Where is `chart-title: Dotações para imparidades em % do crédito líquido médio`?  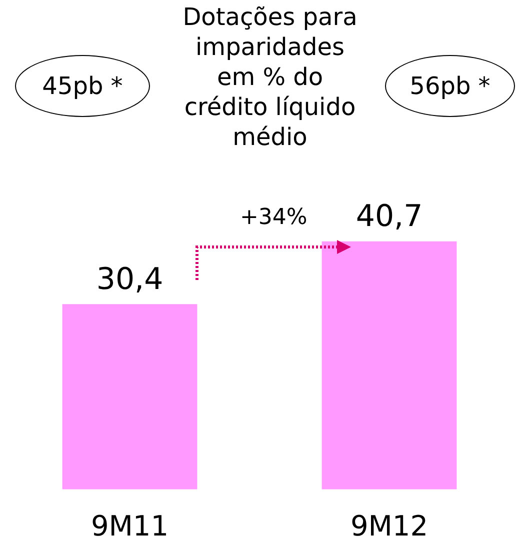
chart-title: Dotações para imparidades em % do crédito líquido médio is located at coordinates (270, 77).